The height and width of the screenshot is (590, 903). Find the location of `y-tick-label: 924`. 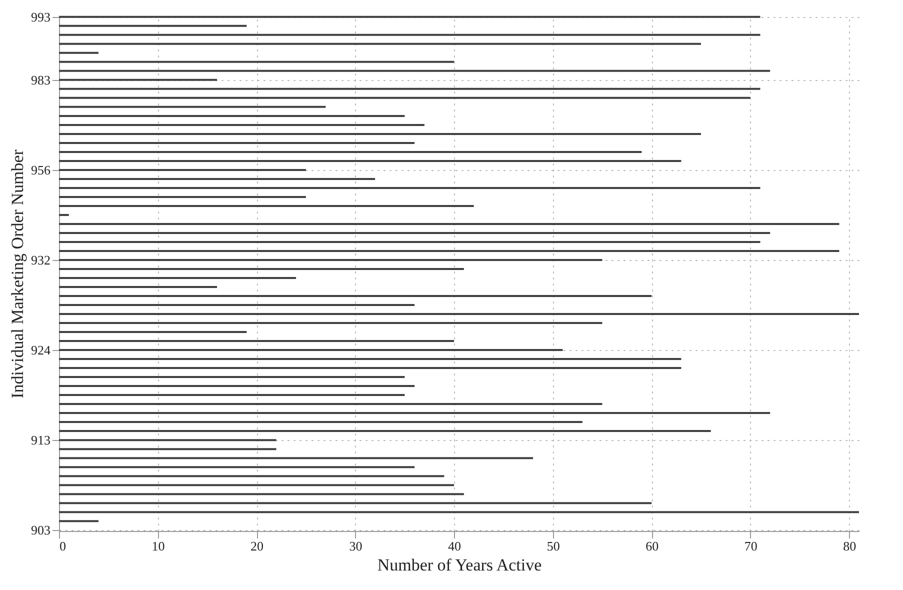

y-tick-label: 924 is located at coordinates (41, 350).